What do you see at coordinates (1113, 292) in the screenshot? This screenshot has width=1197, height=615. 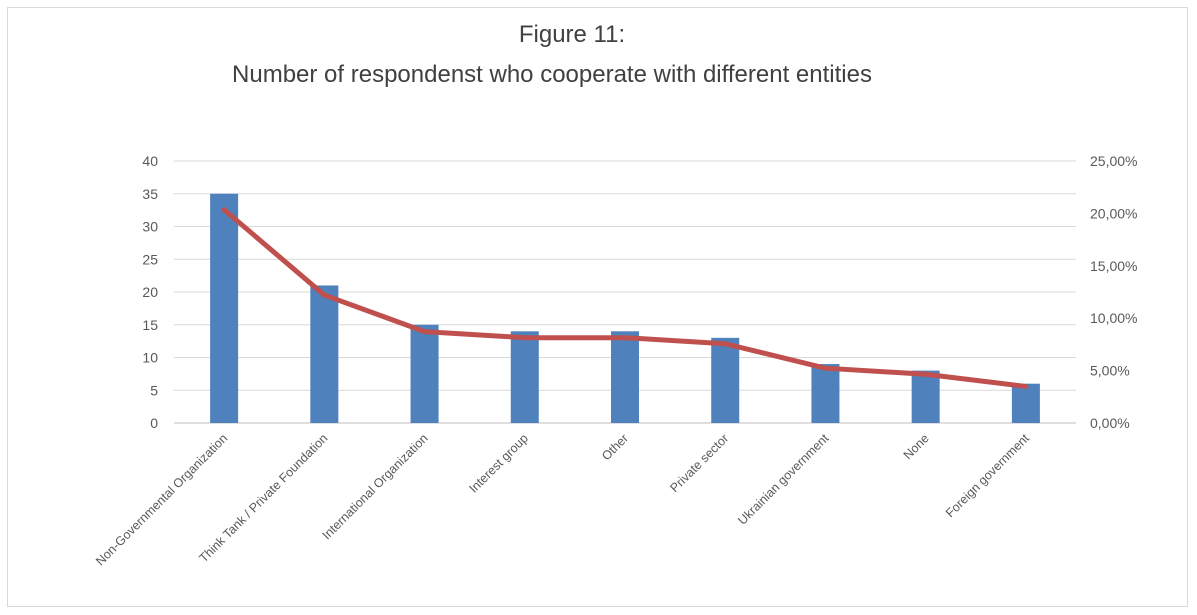 I see `right-axis: 0,00% 5,00% 10,00% 15,00% 20,00% 25,00%` at bounding box center [1113, 292].